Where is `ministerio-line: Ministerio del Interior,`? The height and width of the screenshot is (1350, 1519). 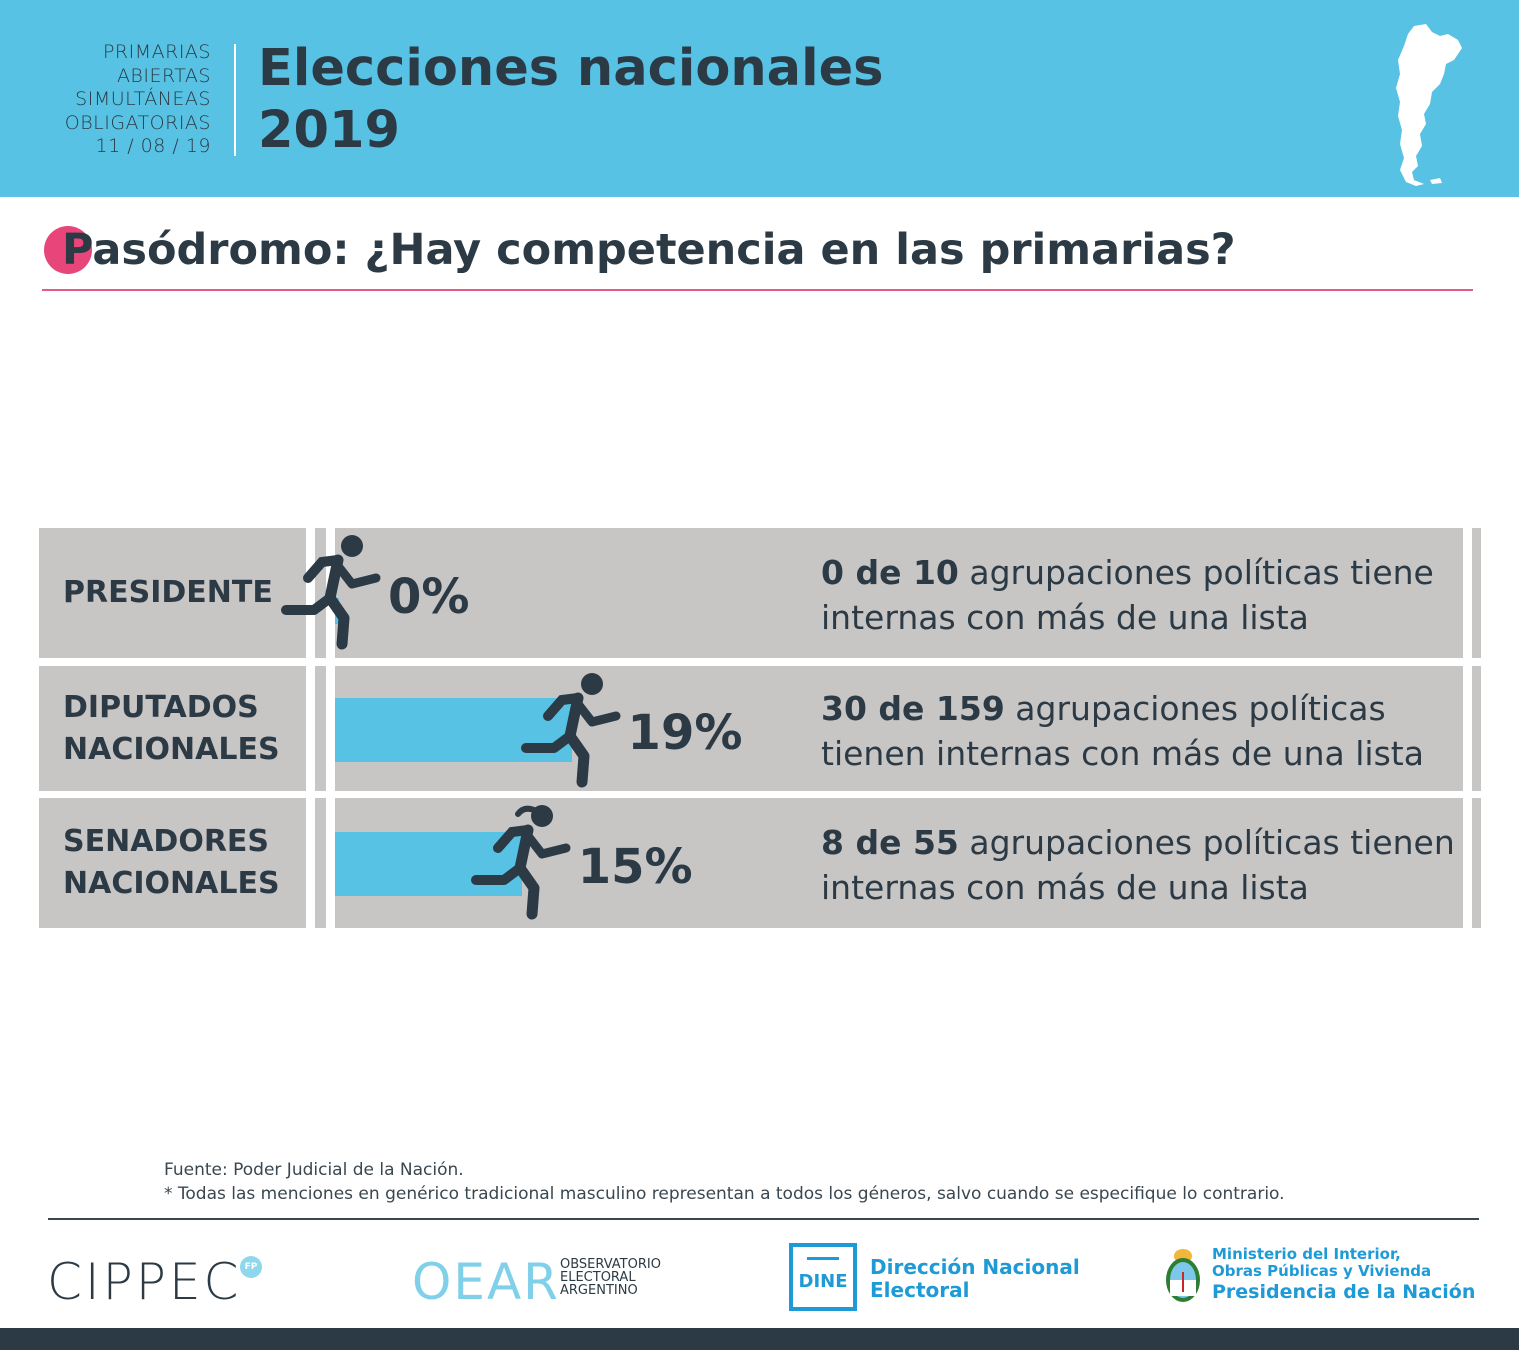 ministerio-line: Ministerio del Interior, is located at coordinates (1306, 1254).